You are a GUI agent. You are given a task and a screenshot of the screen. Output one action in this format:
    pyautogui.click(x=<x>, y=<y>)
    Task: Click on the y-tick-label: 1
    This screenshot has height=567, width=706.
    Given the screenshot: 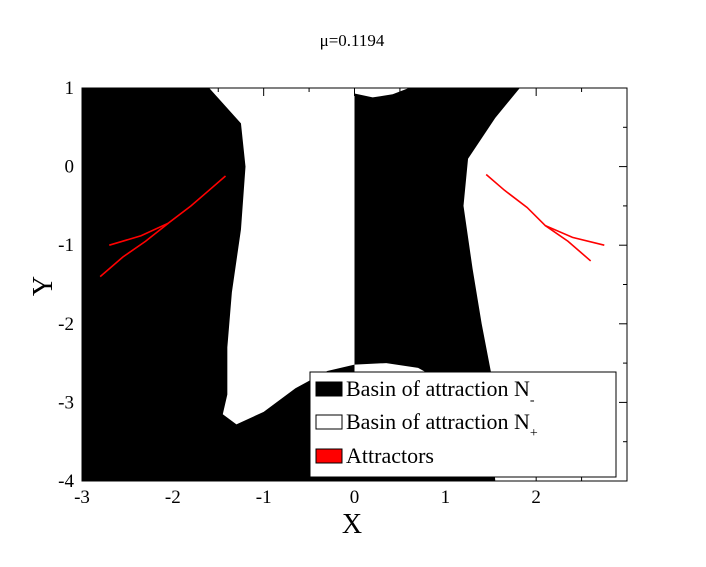 What is the action you would take?
    pyautogui.click(x=70, y=88)
    